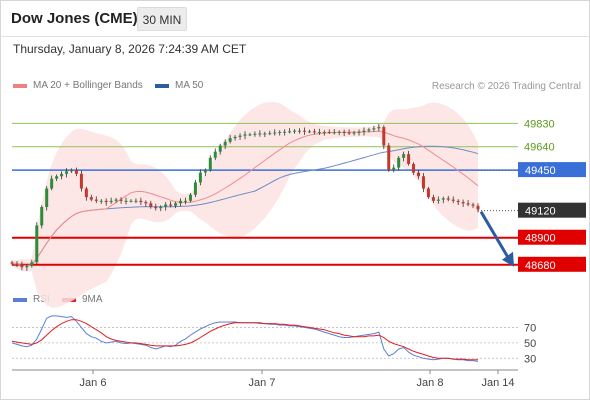 This screenshot has height=400, width=590. Describe the element at coordinates (506, 86) in the screenshot. I see `credit-text: Research © 2026 Trading Central` at that location.